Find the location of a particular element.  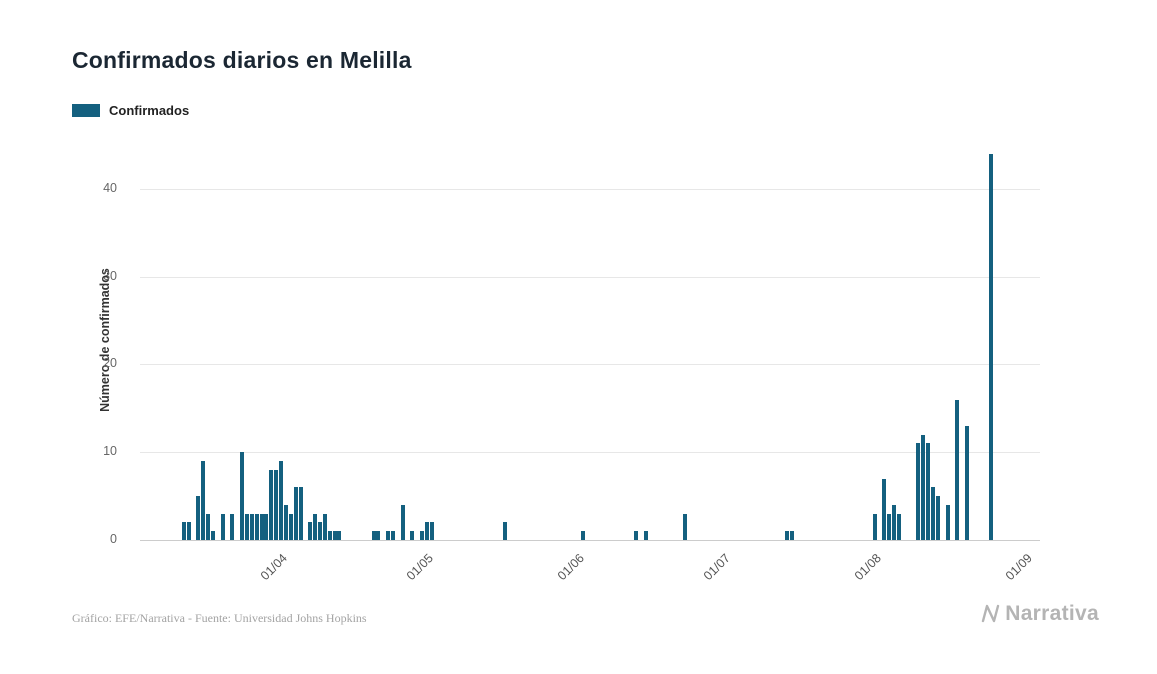

y-tick-label: 40 is located at coordinates (110, 187).